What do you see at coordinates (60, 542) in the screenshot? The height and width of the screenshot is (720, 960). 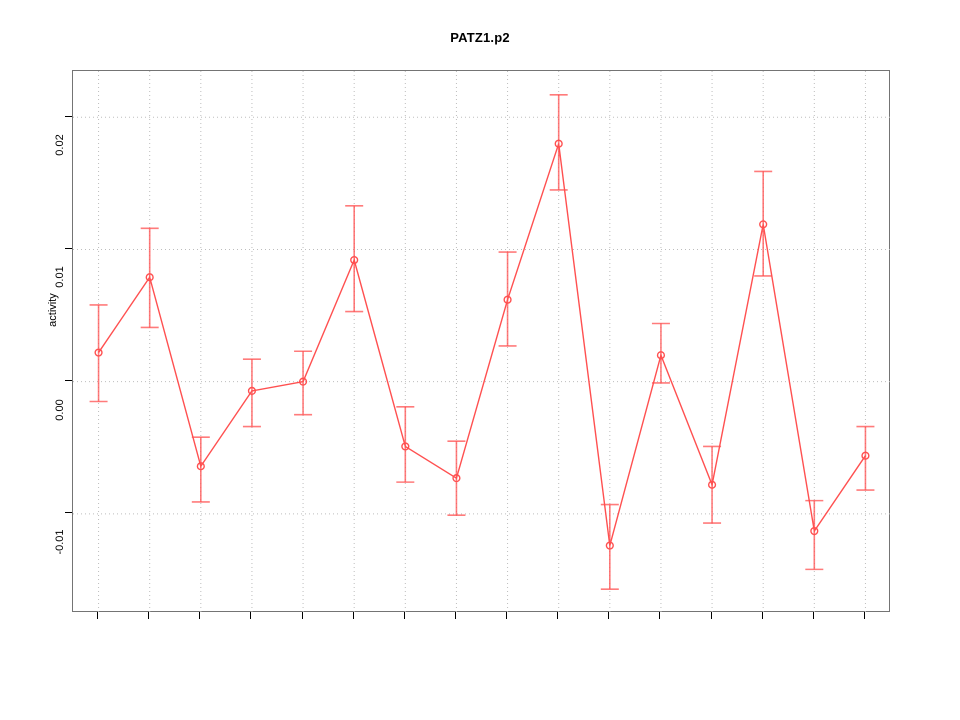 I see `y-tick-label: -0.01` at bounding box center [60, 542].